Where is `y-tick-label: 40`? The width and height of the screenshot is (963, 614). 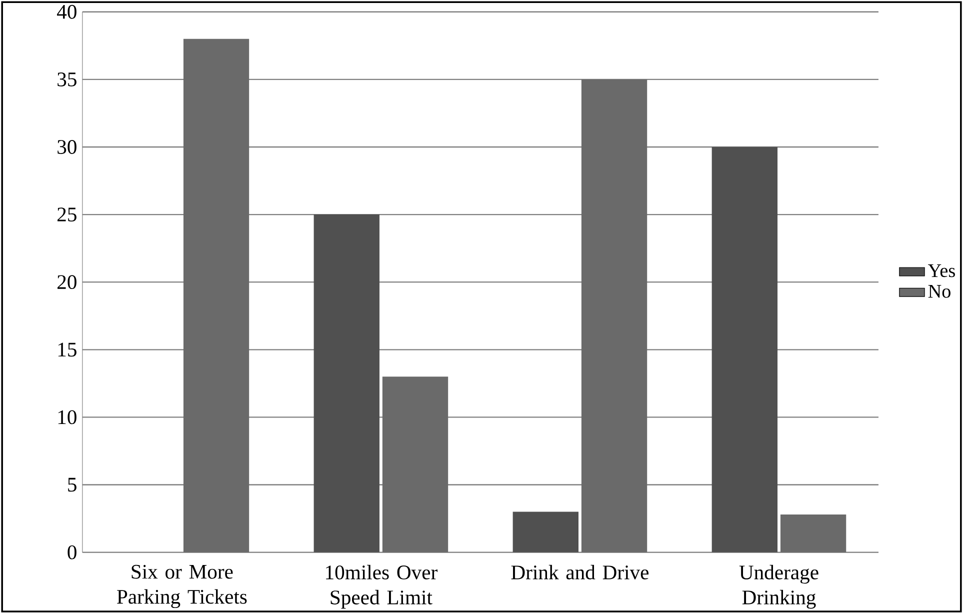
y-tick-label: 40 is located at coordinates (66, 12).